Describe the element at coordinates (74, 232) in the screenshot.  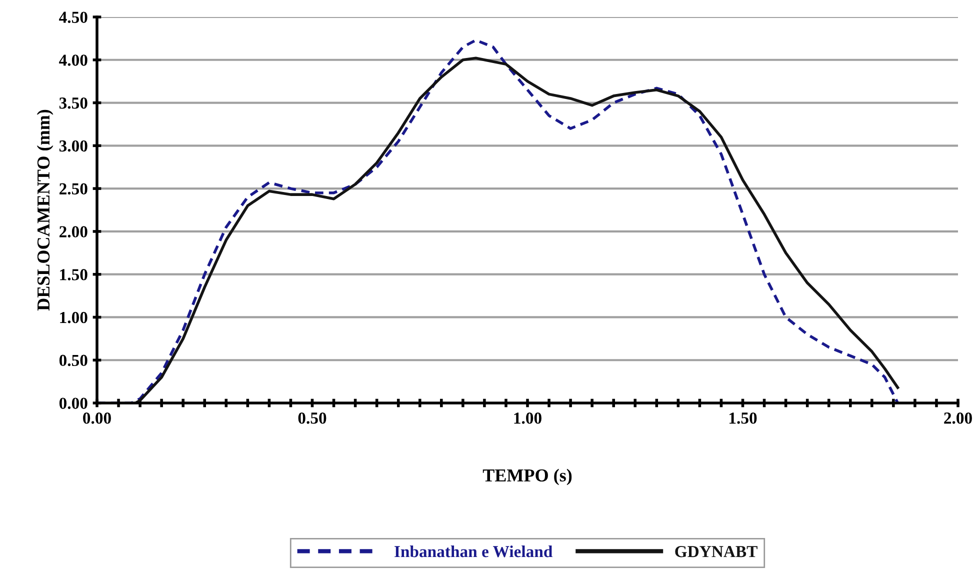
I see `y-tick-label: 2.00` at that location.